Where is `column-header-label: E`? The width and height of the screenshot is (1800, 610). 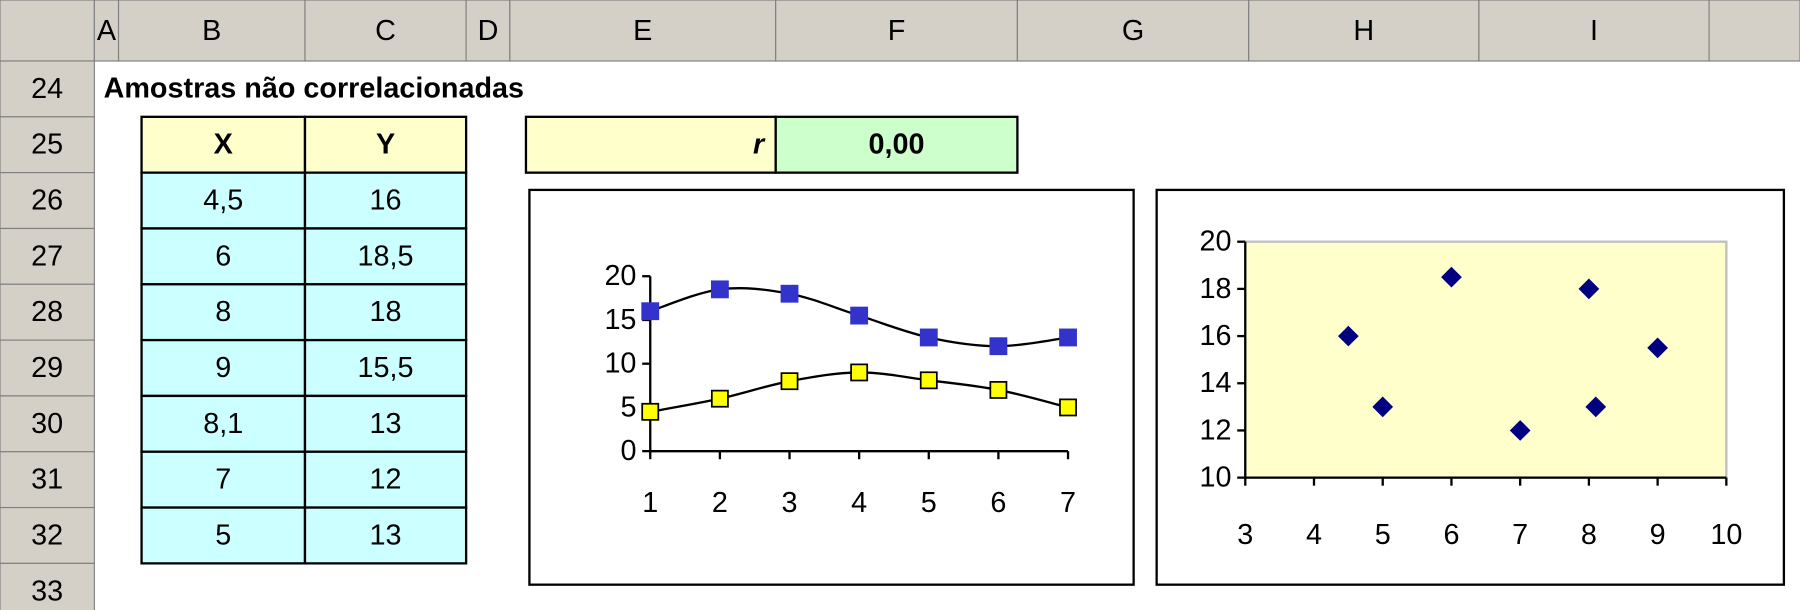
column-header-label: E is located at coordinates (642, 31).